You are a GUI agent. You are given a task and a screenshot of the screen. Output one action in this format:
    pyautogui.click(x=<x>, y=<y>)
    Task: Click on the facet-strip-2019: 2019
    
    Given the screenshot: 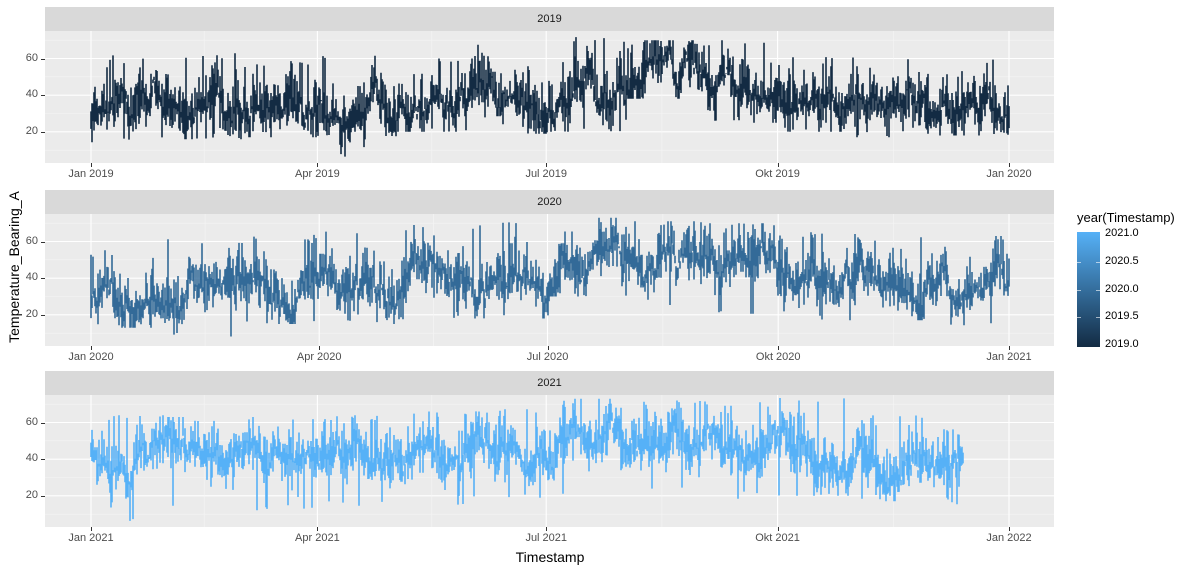 What is the action you would take?
    pyautogui.click(x=549, y=19)
    